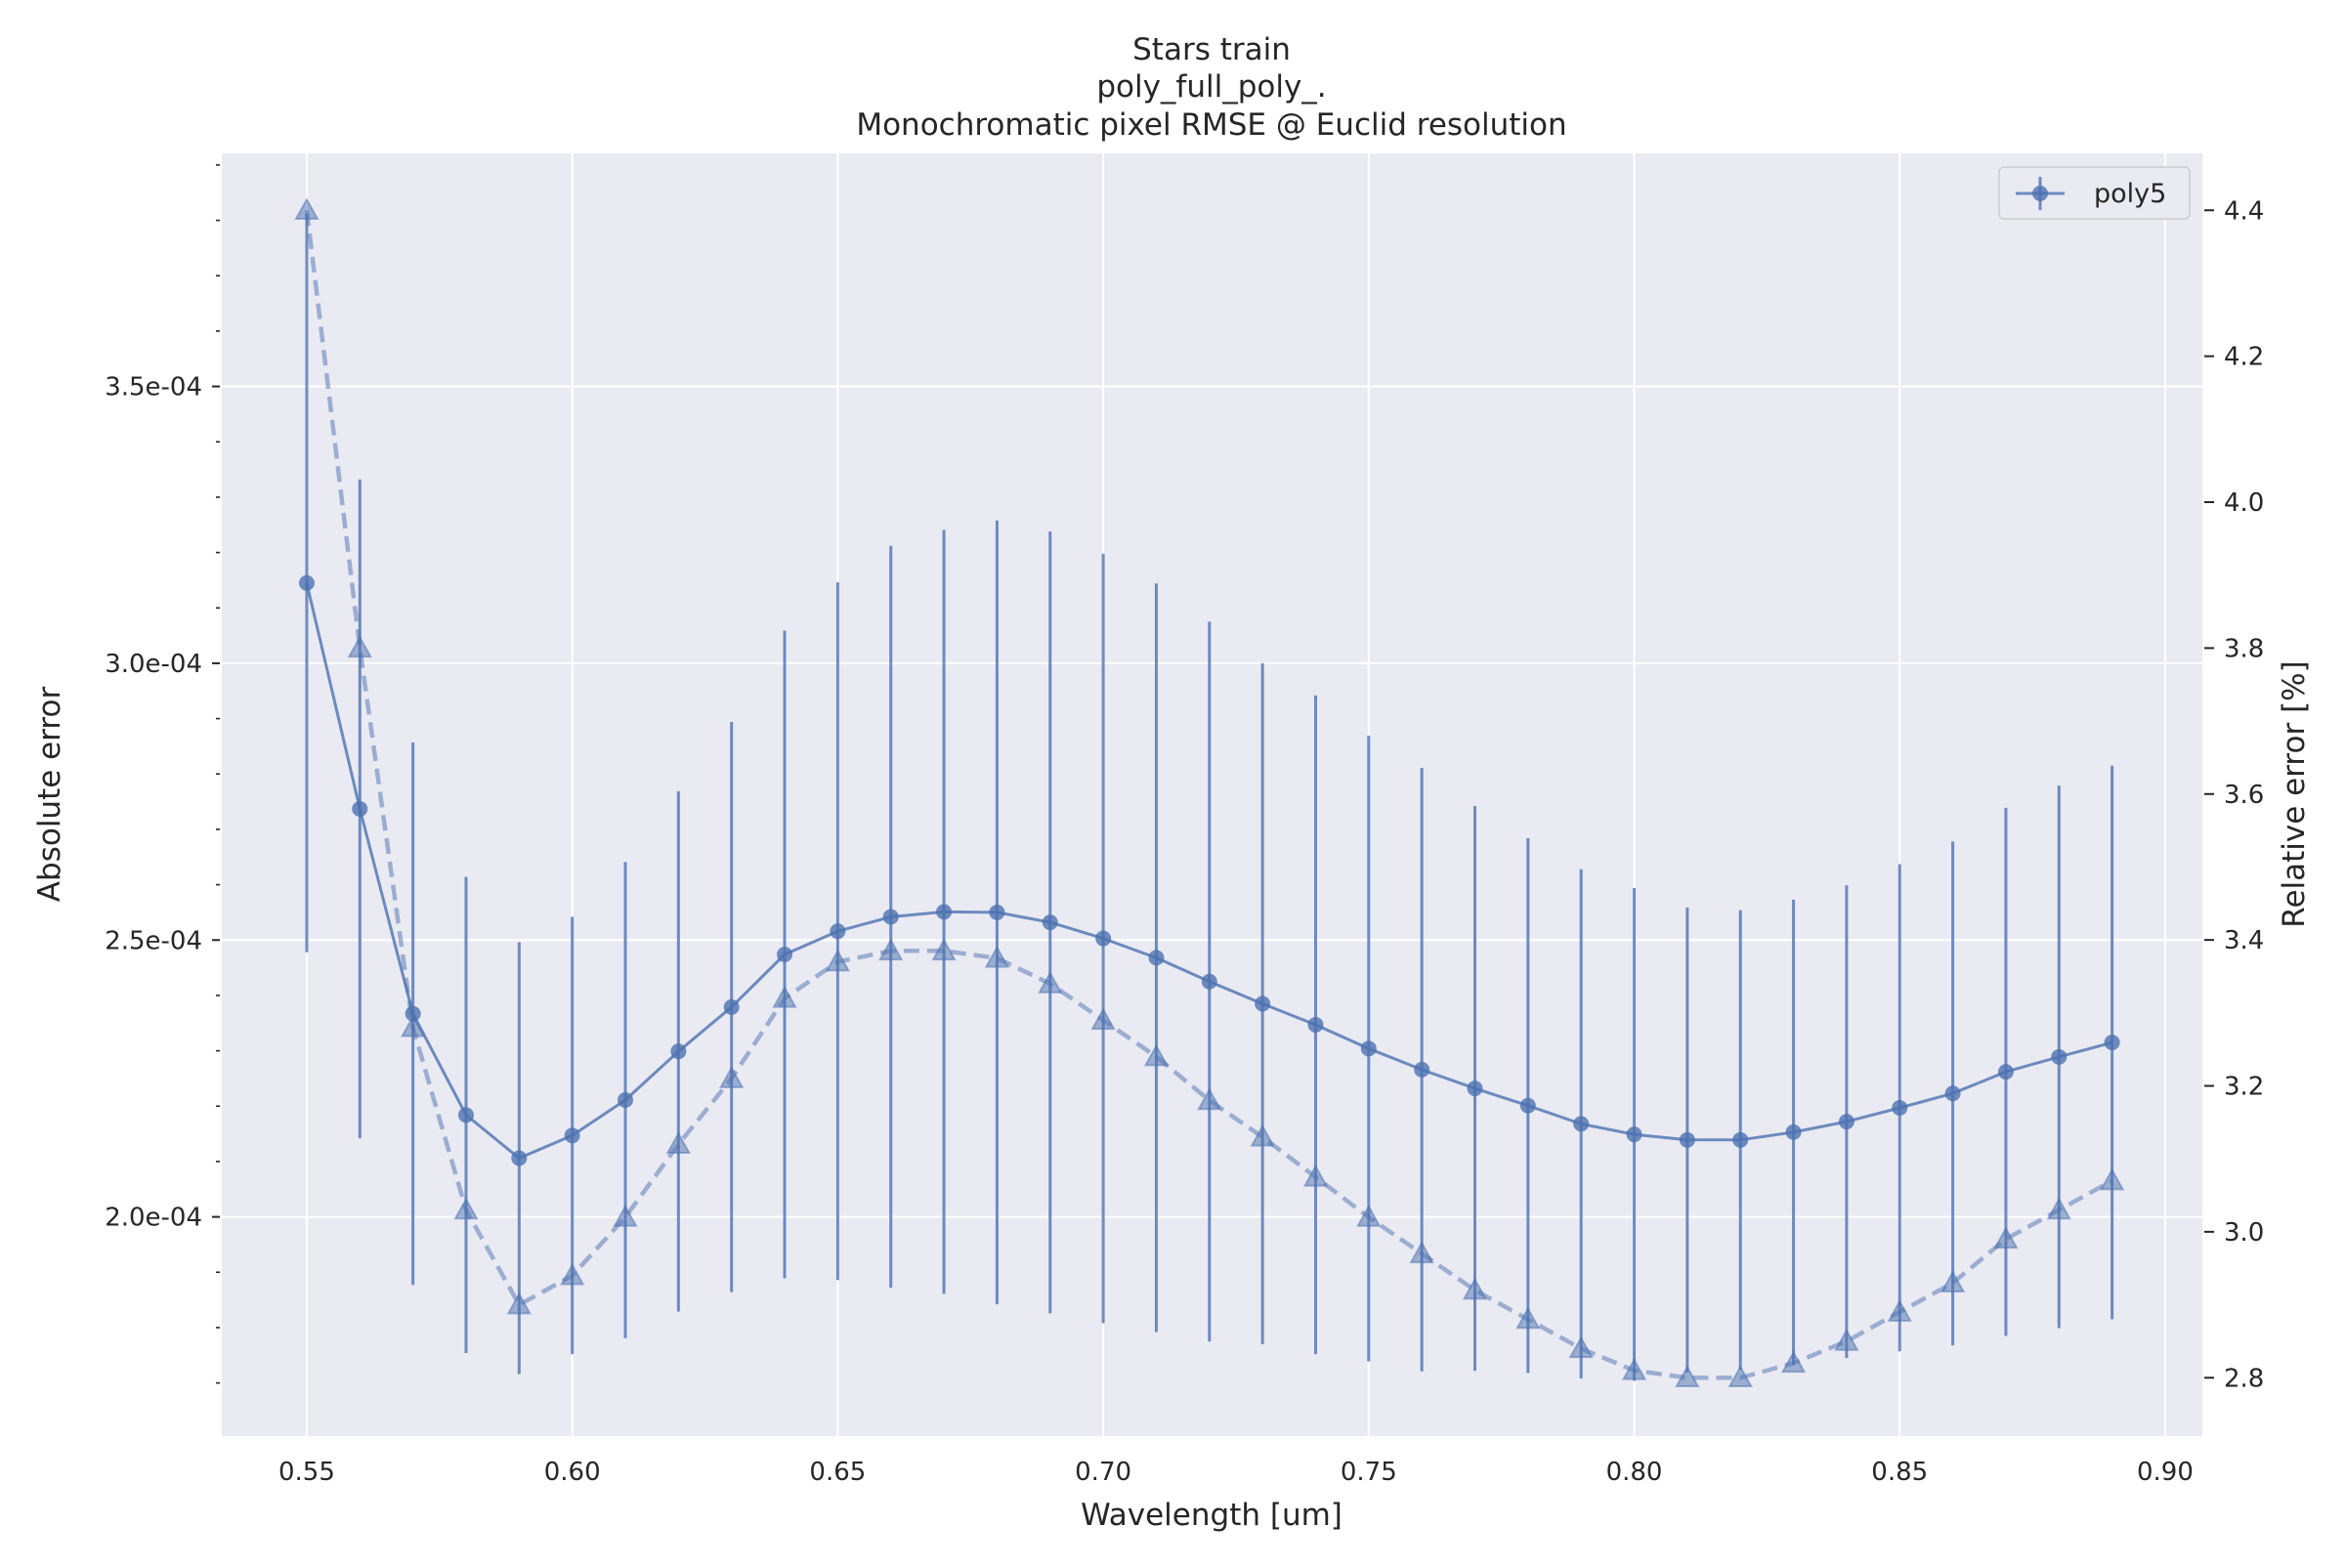 The width and height of the screenshot is (2345, 1568). Describe the element at coordinates (1212, 1515) in the screenshot. I see `x-axis-label: Wavelength [um]` at that location.